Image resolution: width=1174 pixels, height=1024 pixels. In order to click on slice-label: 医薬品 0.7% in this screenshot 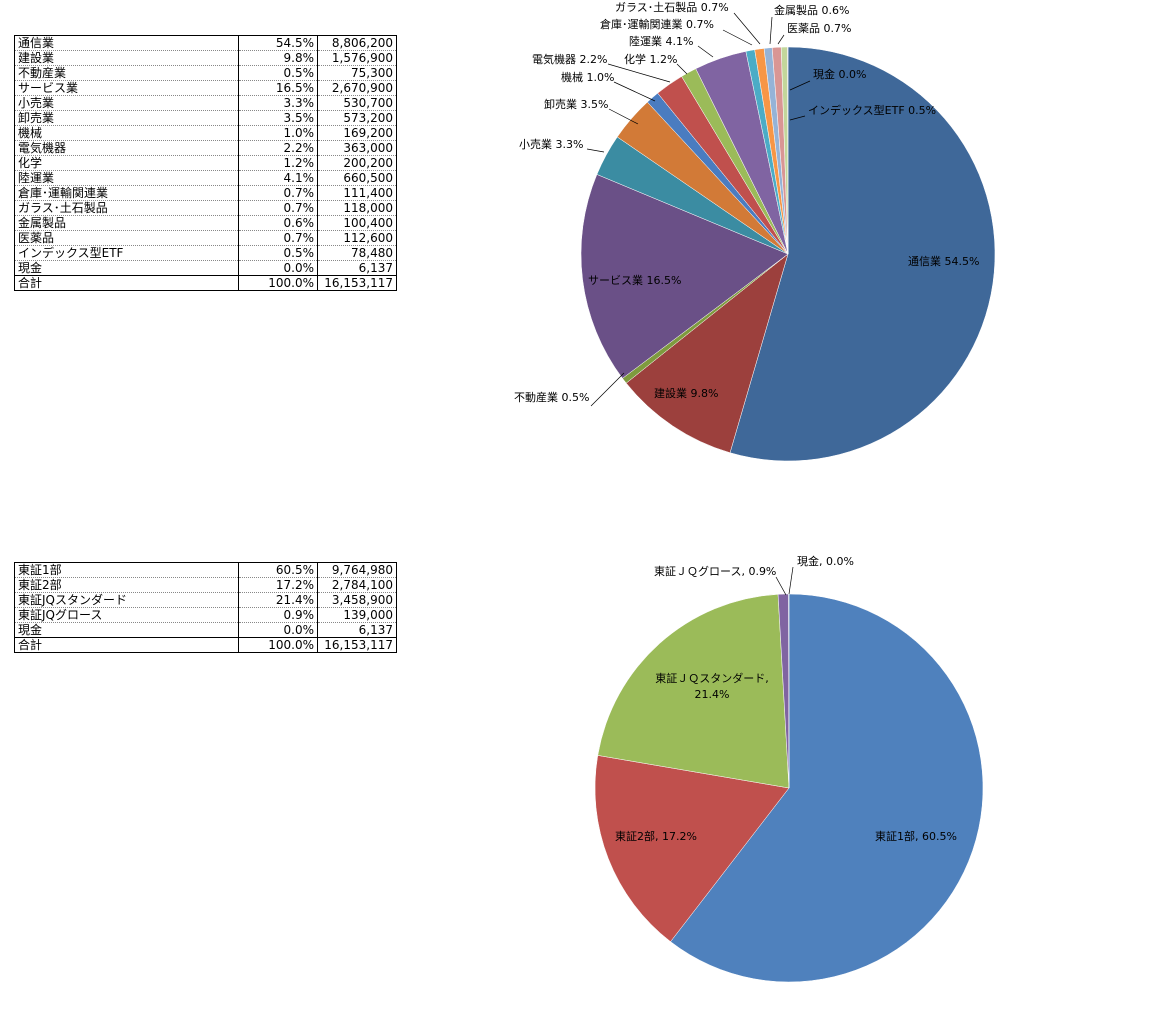, I will do `click(819, 28)`.